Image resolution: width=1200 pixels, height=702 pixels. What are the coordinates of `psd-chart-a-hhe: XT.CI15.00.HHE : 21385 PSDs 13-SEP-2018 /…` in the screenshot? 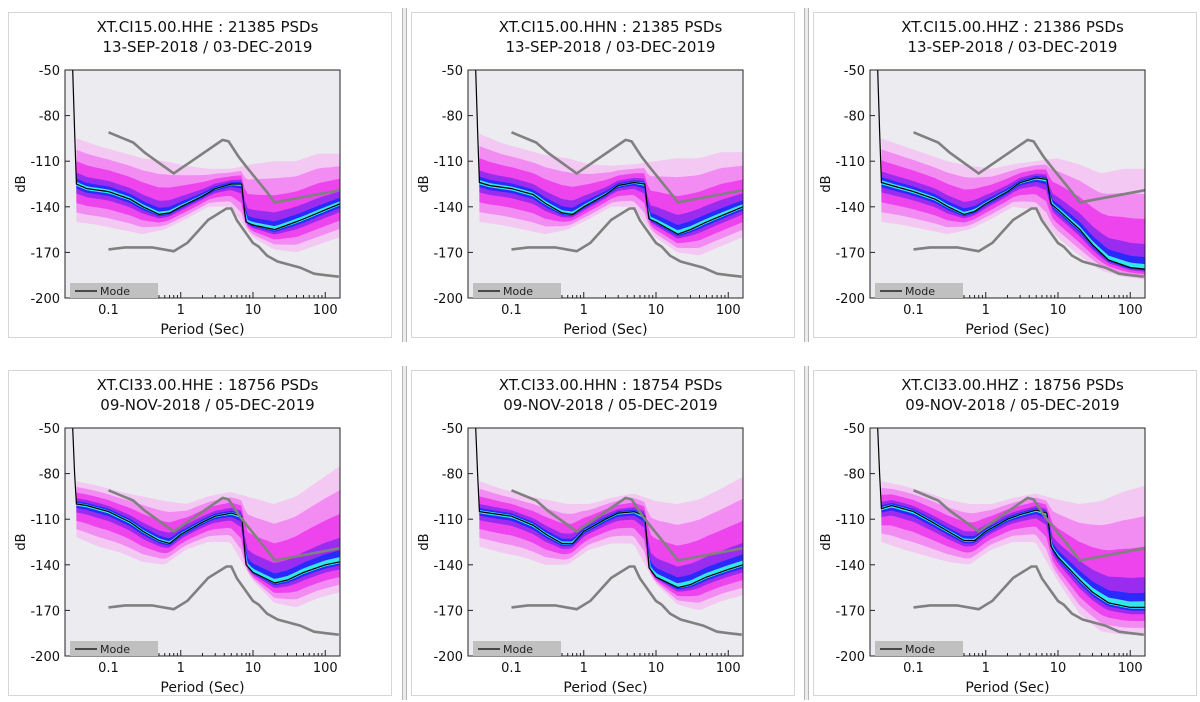 It's located at (177, 178).